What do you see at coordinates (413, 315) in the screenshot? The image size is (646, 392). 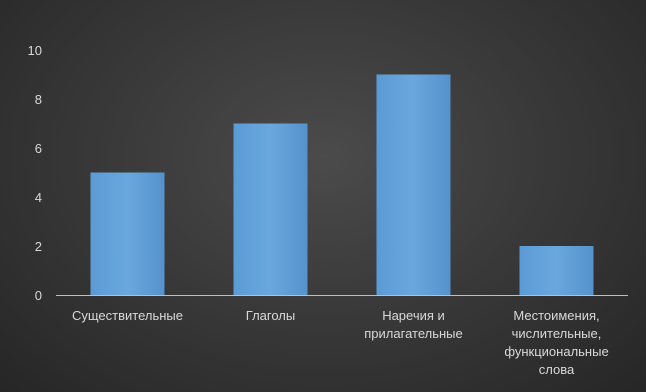 I see `x-category-label-line: Наречия и` at bounding box center [413, 315].